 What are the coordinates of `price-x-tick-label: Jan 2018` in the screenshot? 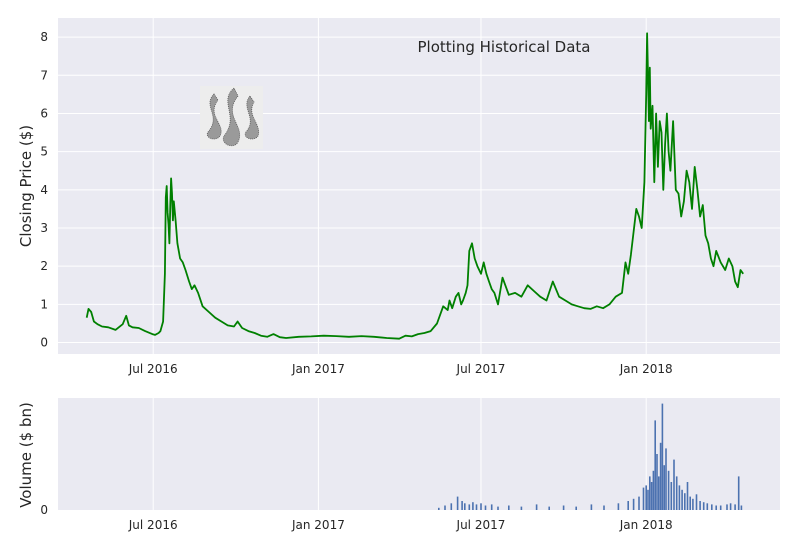 It's located at (646, 369).